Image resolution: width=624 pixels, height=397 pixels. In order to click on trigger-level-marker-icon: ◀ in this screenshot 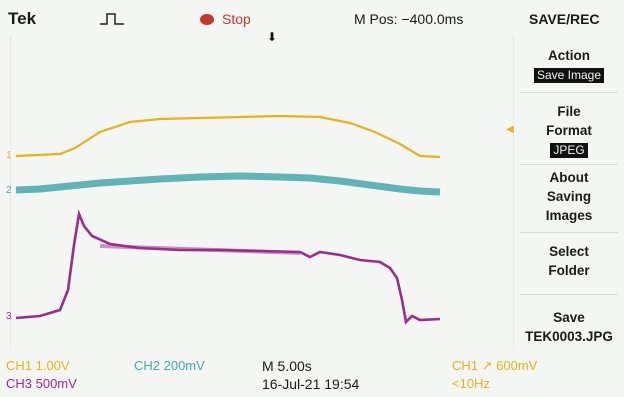, I will do `click(510, 129)`.